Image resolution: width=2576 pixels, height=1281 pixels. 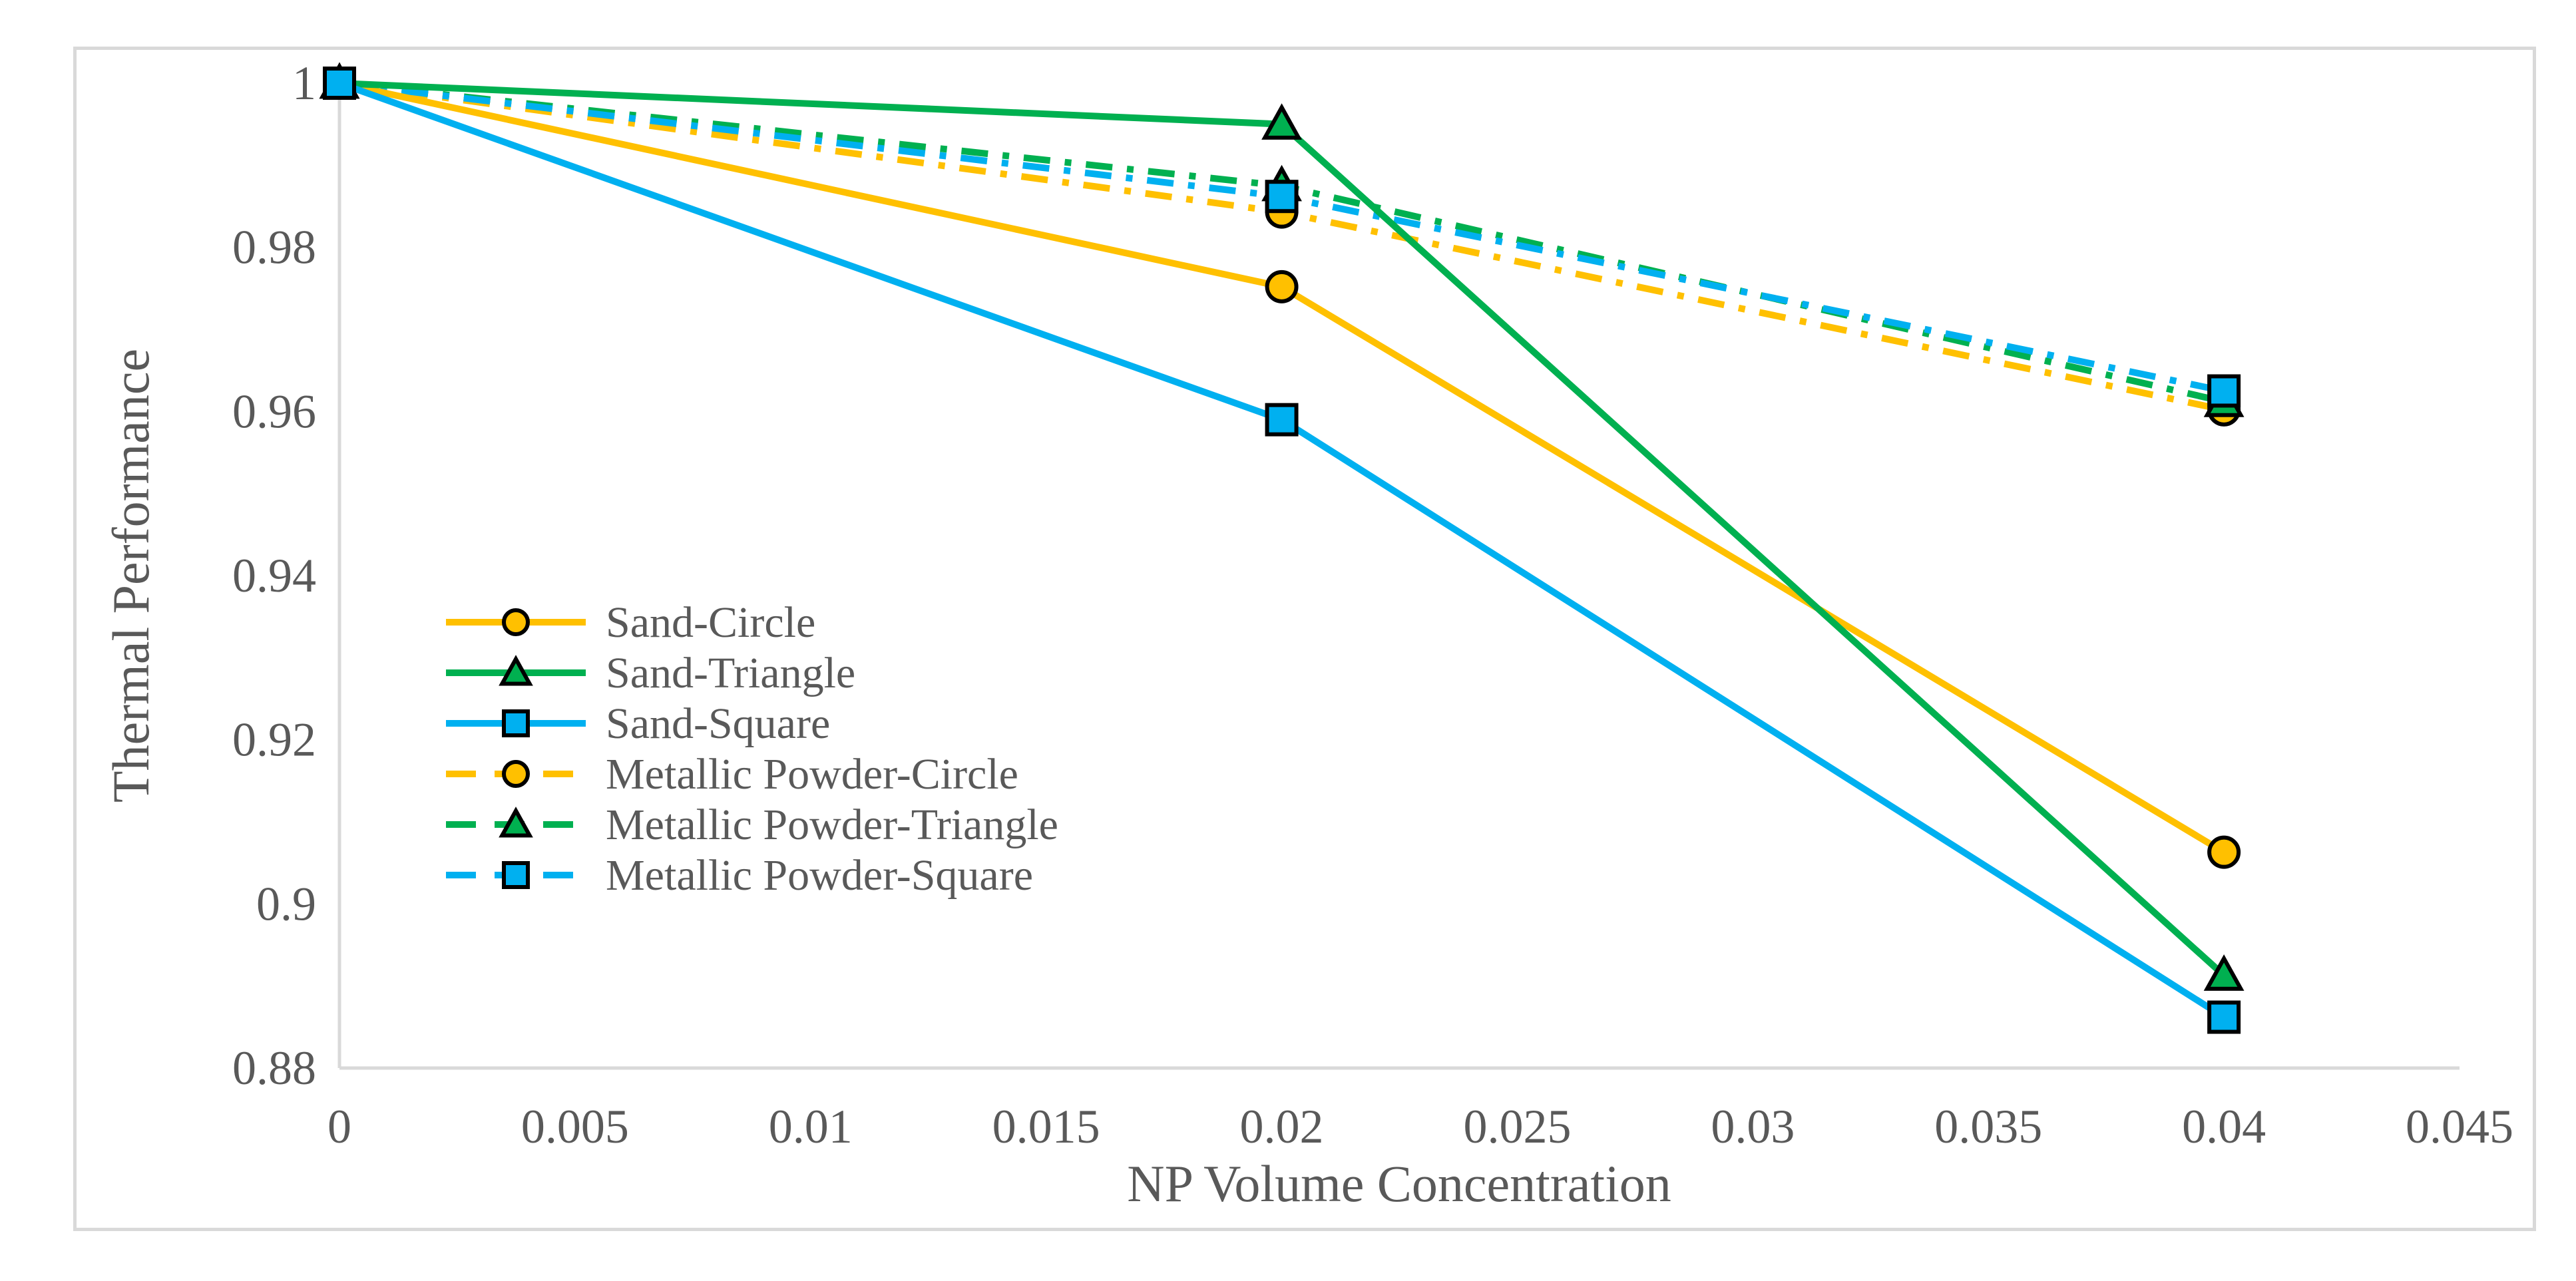 I want to click on y-tick-label: 0.96, so click(x=274, y=411).